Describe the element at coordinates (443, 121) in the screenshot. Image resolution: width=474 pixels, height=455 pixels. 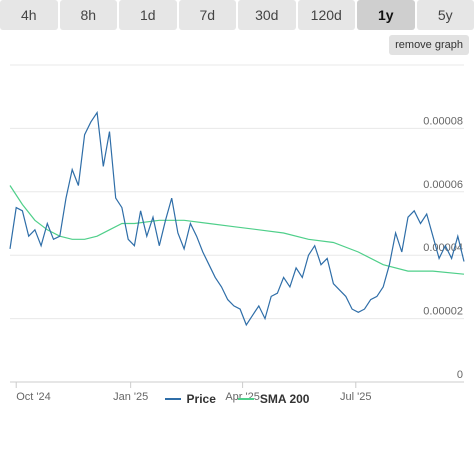
I see `y-tick-label: 0.00008` at that location.